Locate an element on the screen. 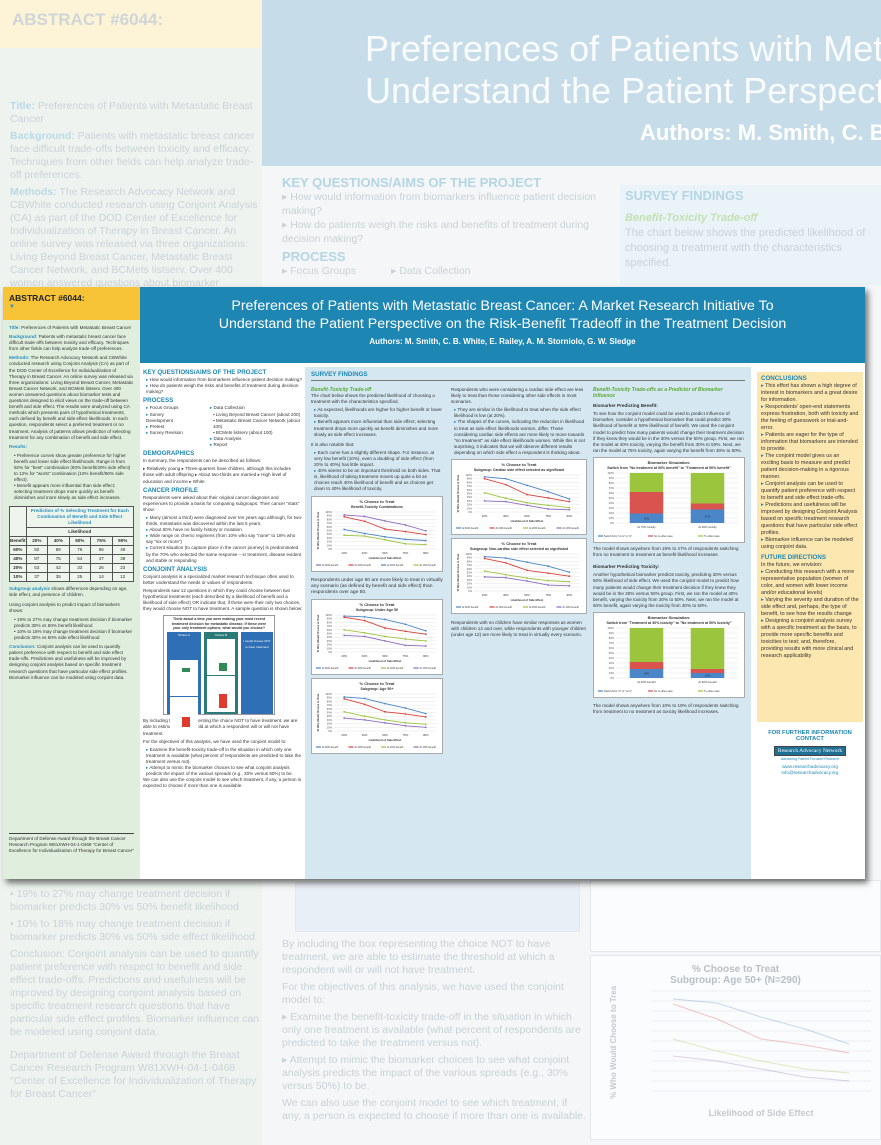 This screenshot has height=1145, width=881. email-link: info@researchadvocacy.org is located at coordinates (810, 772).